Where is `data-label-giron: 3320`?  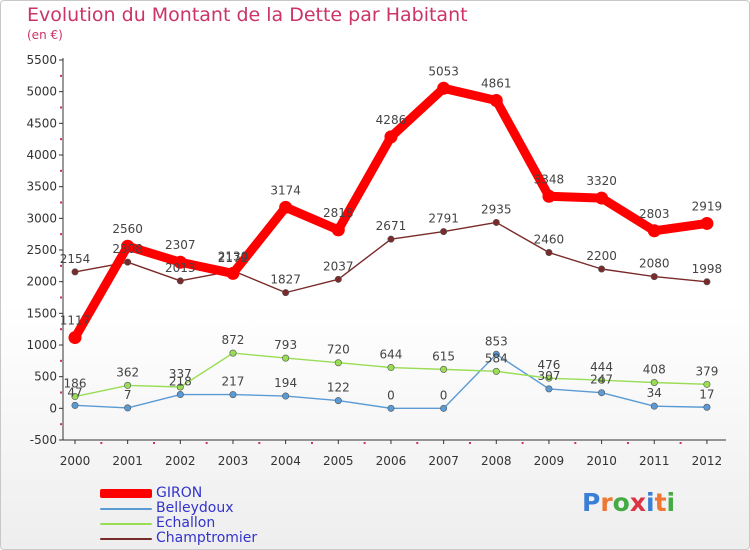 data-label-giron: 3320 is located at coordinates (601, 181).